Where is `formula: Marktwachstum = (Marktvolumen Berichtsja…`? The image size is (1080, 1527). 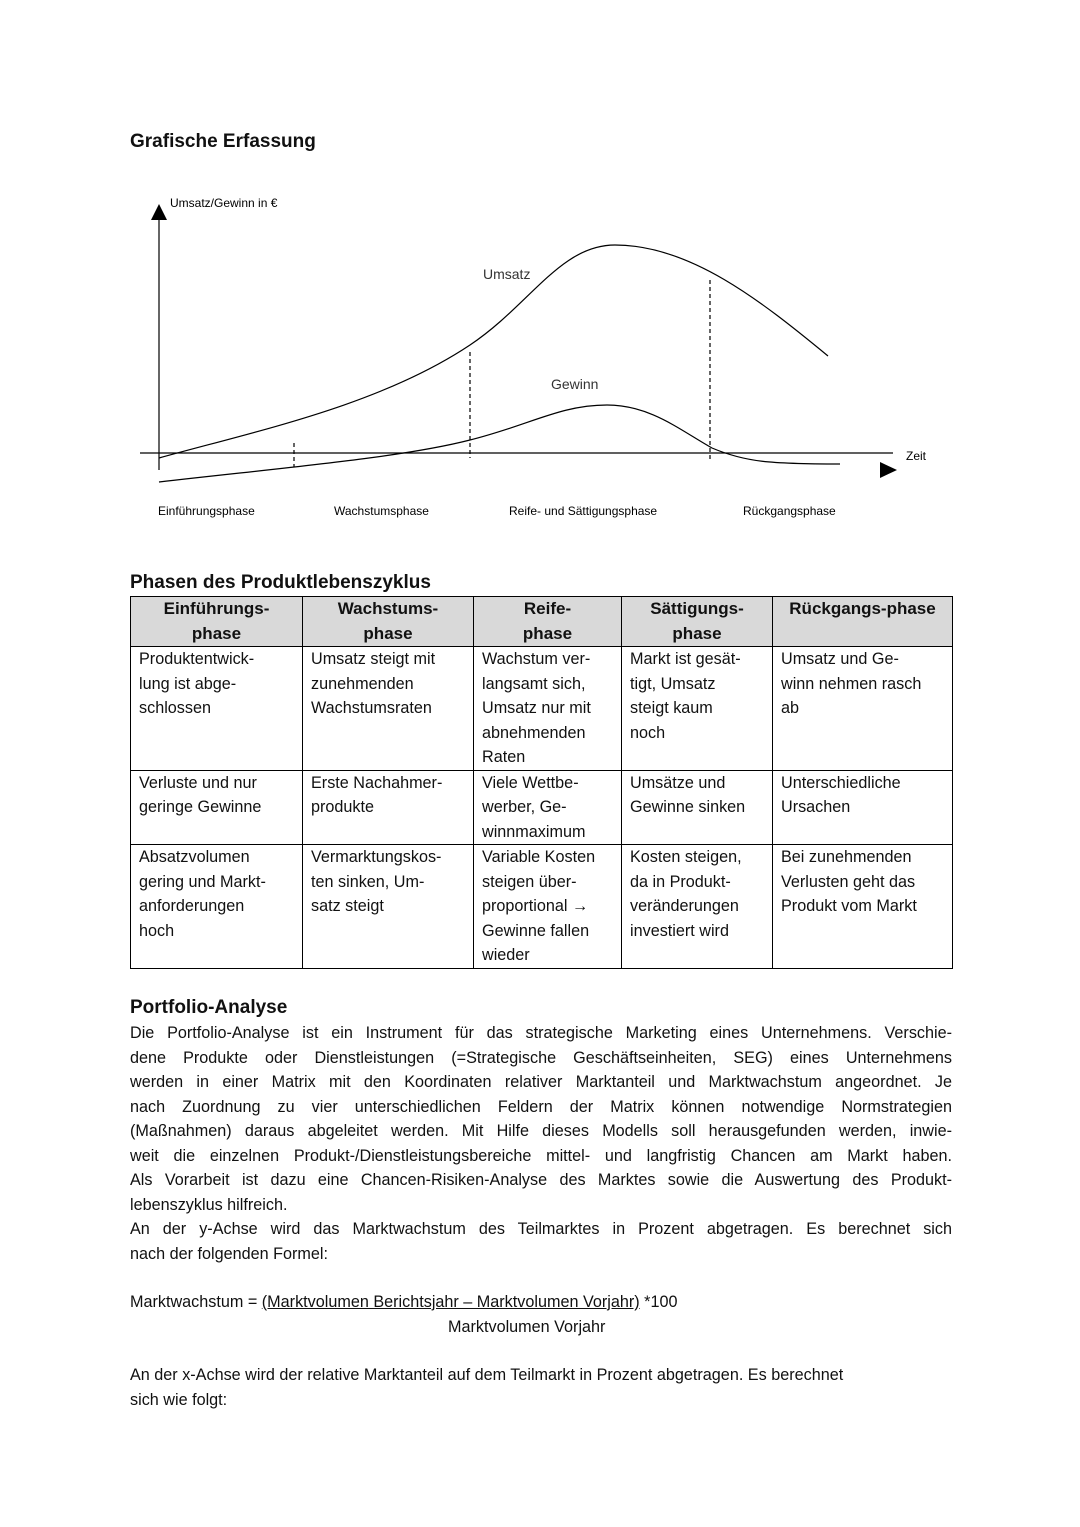
formula: Marktwachstum = (Marktvolumen Berichtsja… is located at coordinates (541, 1302).